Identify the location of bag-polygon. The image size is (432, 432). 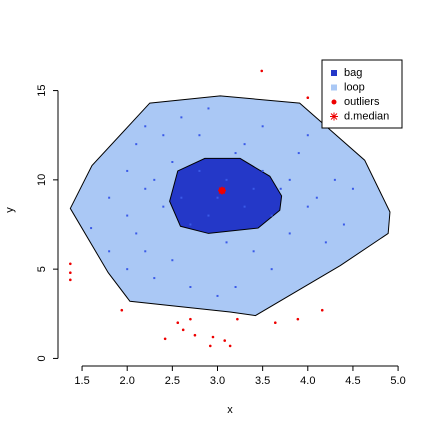
(226, 195).